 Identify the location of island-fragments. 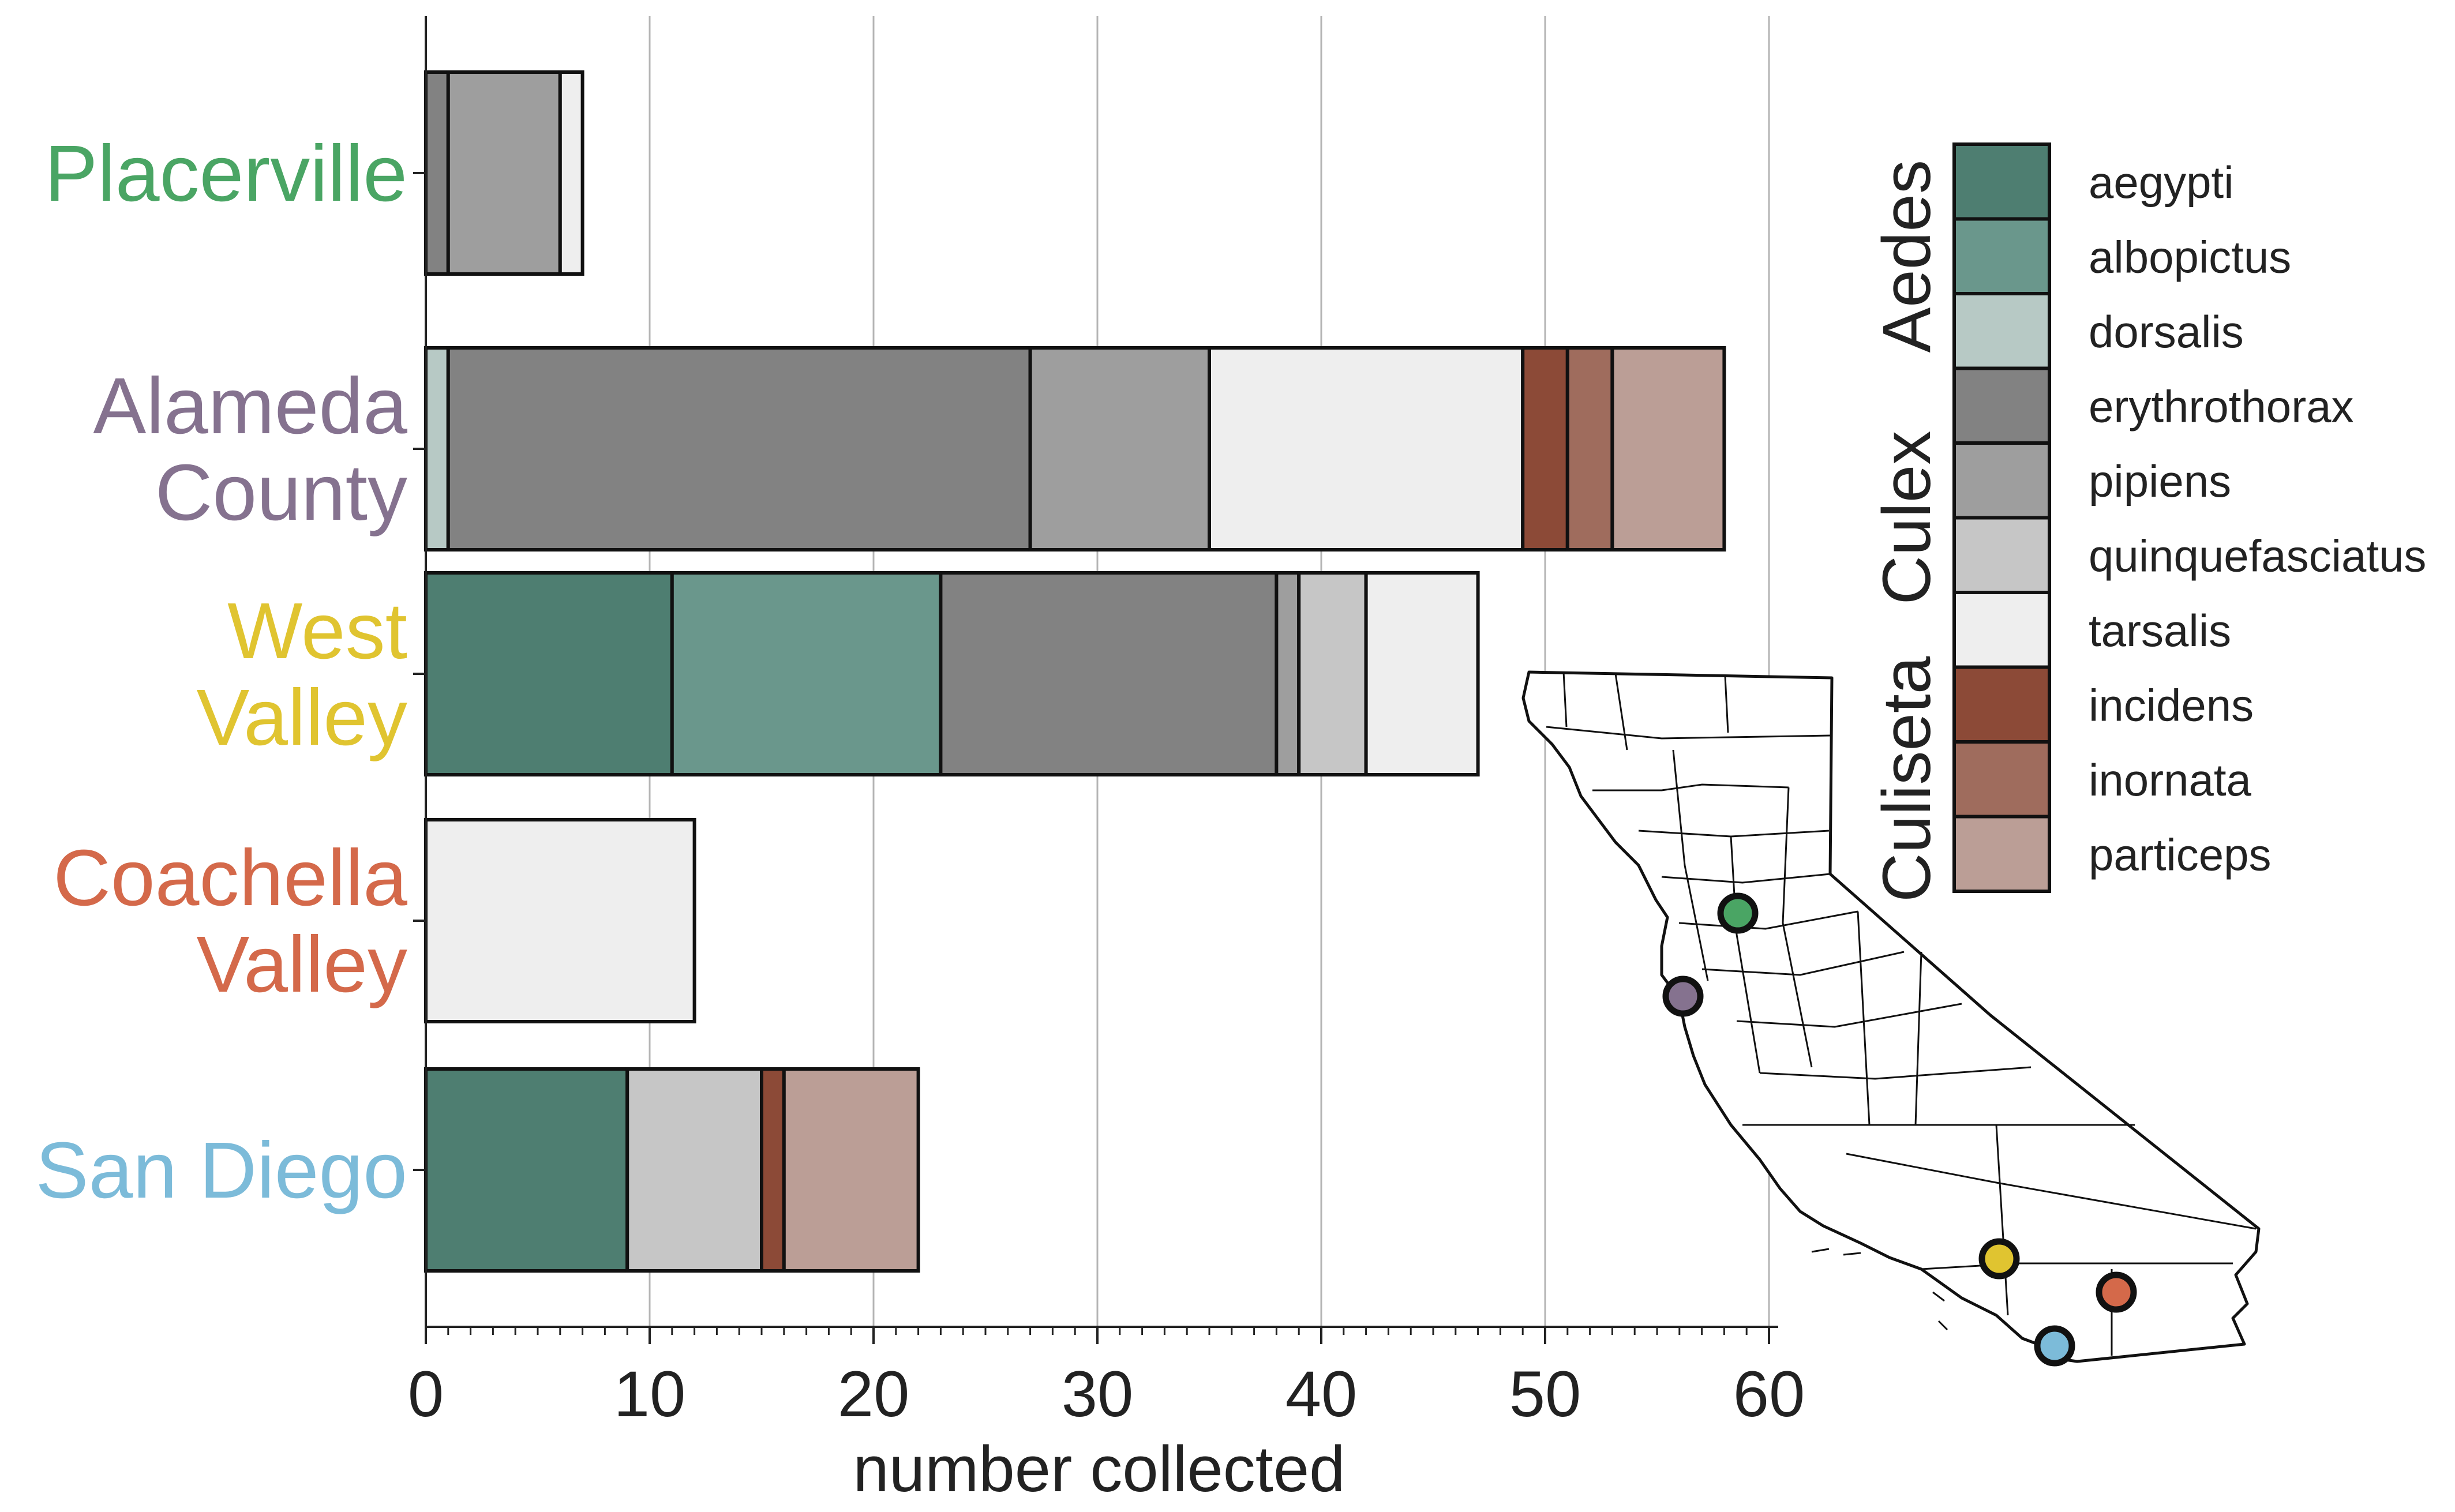
(1880, 1289).